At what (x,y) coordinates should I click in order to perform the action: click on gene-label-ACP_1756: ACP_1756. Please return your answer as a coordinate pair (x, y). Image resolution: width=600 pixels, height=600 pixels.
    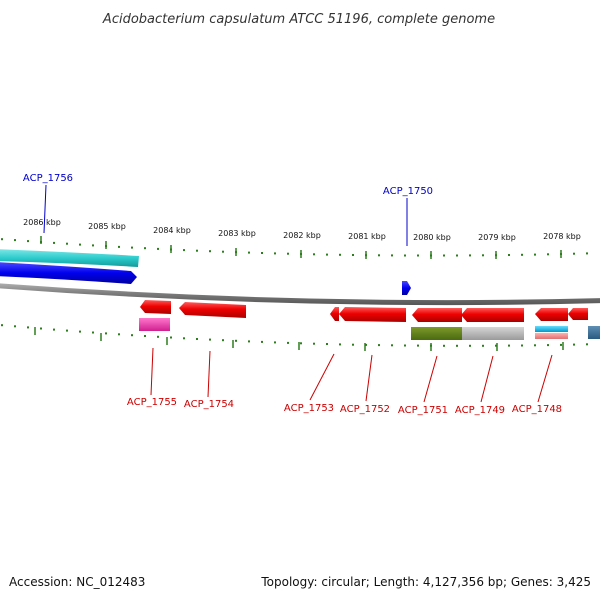
    Looking at the image, I should click on (48, 178).